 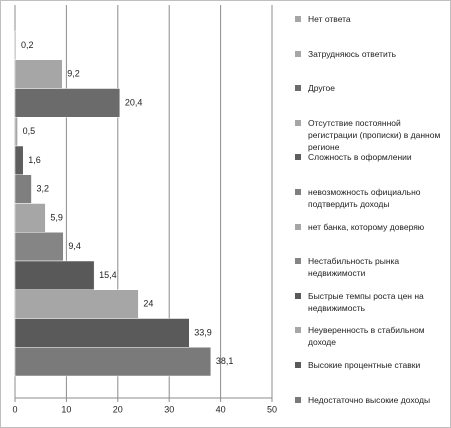 I want to click on value-label: 9,2, so click(x=73, y=74).